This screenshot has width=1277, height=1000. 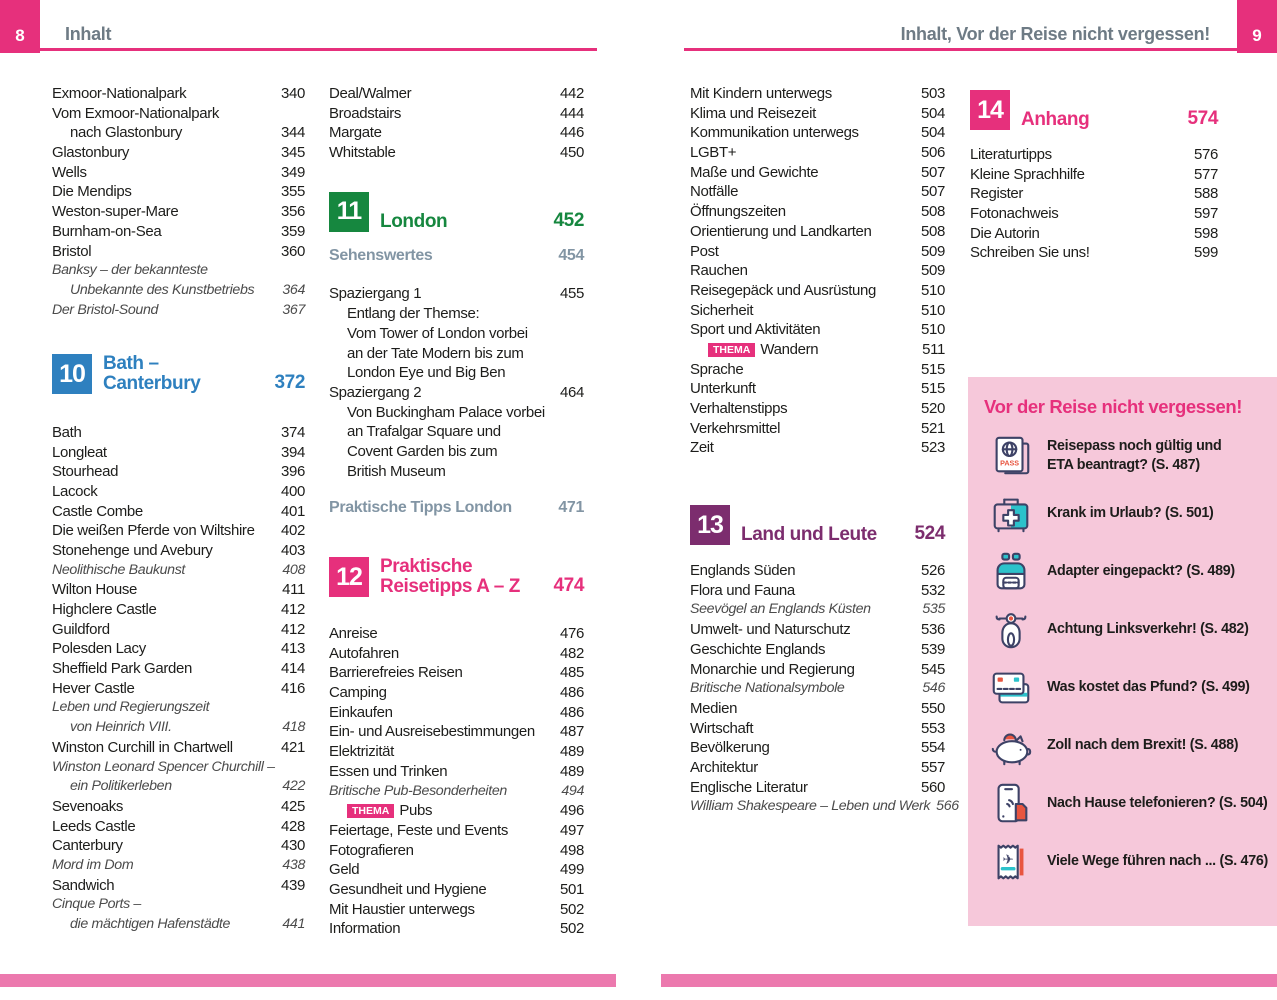 I want to click on toc-entry-title: Von Buckingham Palace vorbei, so click(x=446, y=412).